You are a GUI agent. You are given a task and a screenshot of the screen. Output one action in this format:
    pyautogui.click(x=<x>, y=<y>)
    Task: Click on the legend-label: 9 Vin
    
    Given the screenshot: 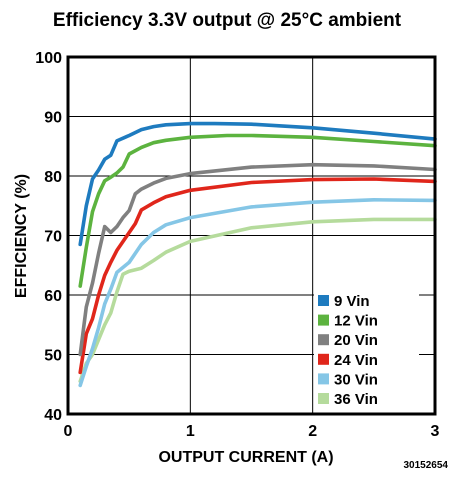 What is the action you would take?
    pyautogui.click(x=352, y=301)
    